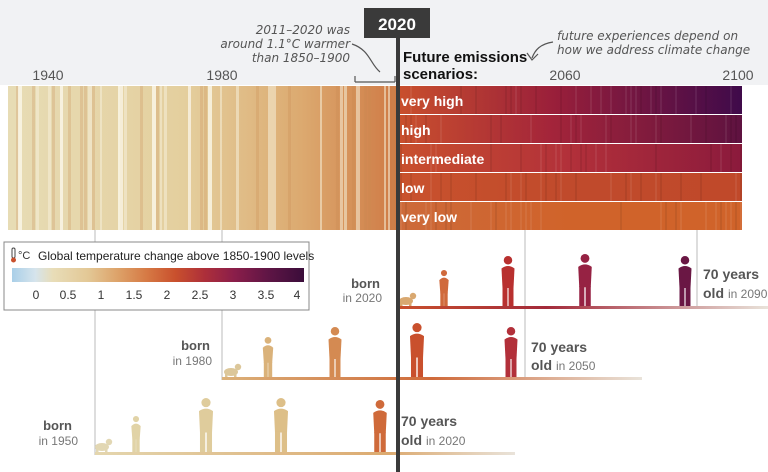  What do you see at coordinates (429, 421) in the screenshot?
I see `age-title-gen3: 70 years` at bounding box center [429, 421].